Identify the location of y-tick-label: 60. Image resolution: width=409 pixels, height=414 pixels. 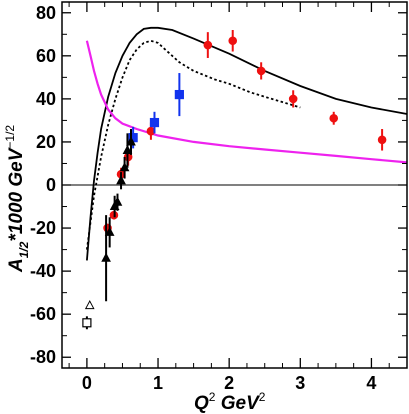
(46, 56).